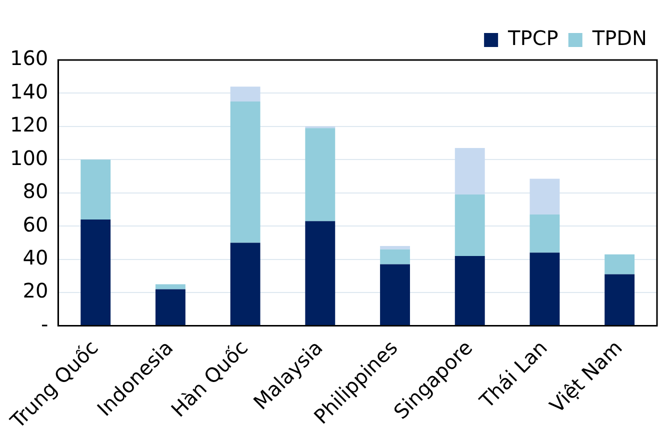 The height and width of the screenshot is (437, 662). What do you see at coordinates (29, 158) in the screenshot?
I see `y-tick-label: 100` at bounding box center [29, 158].